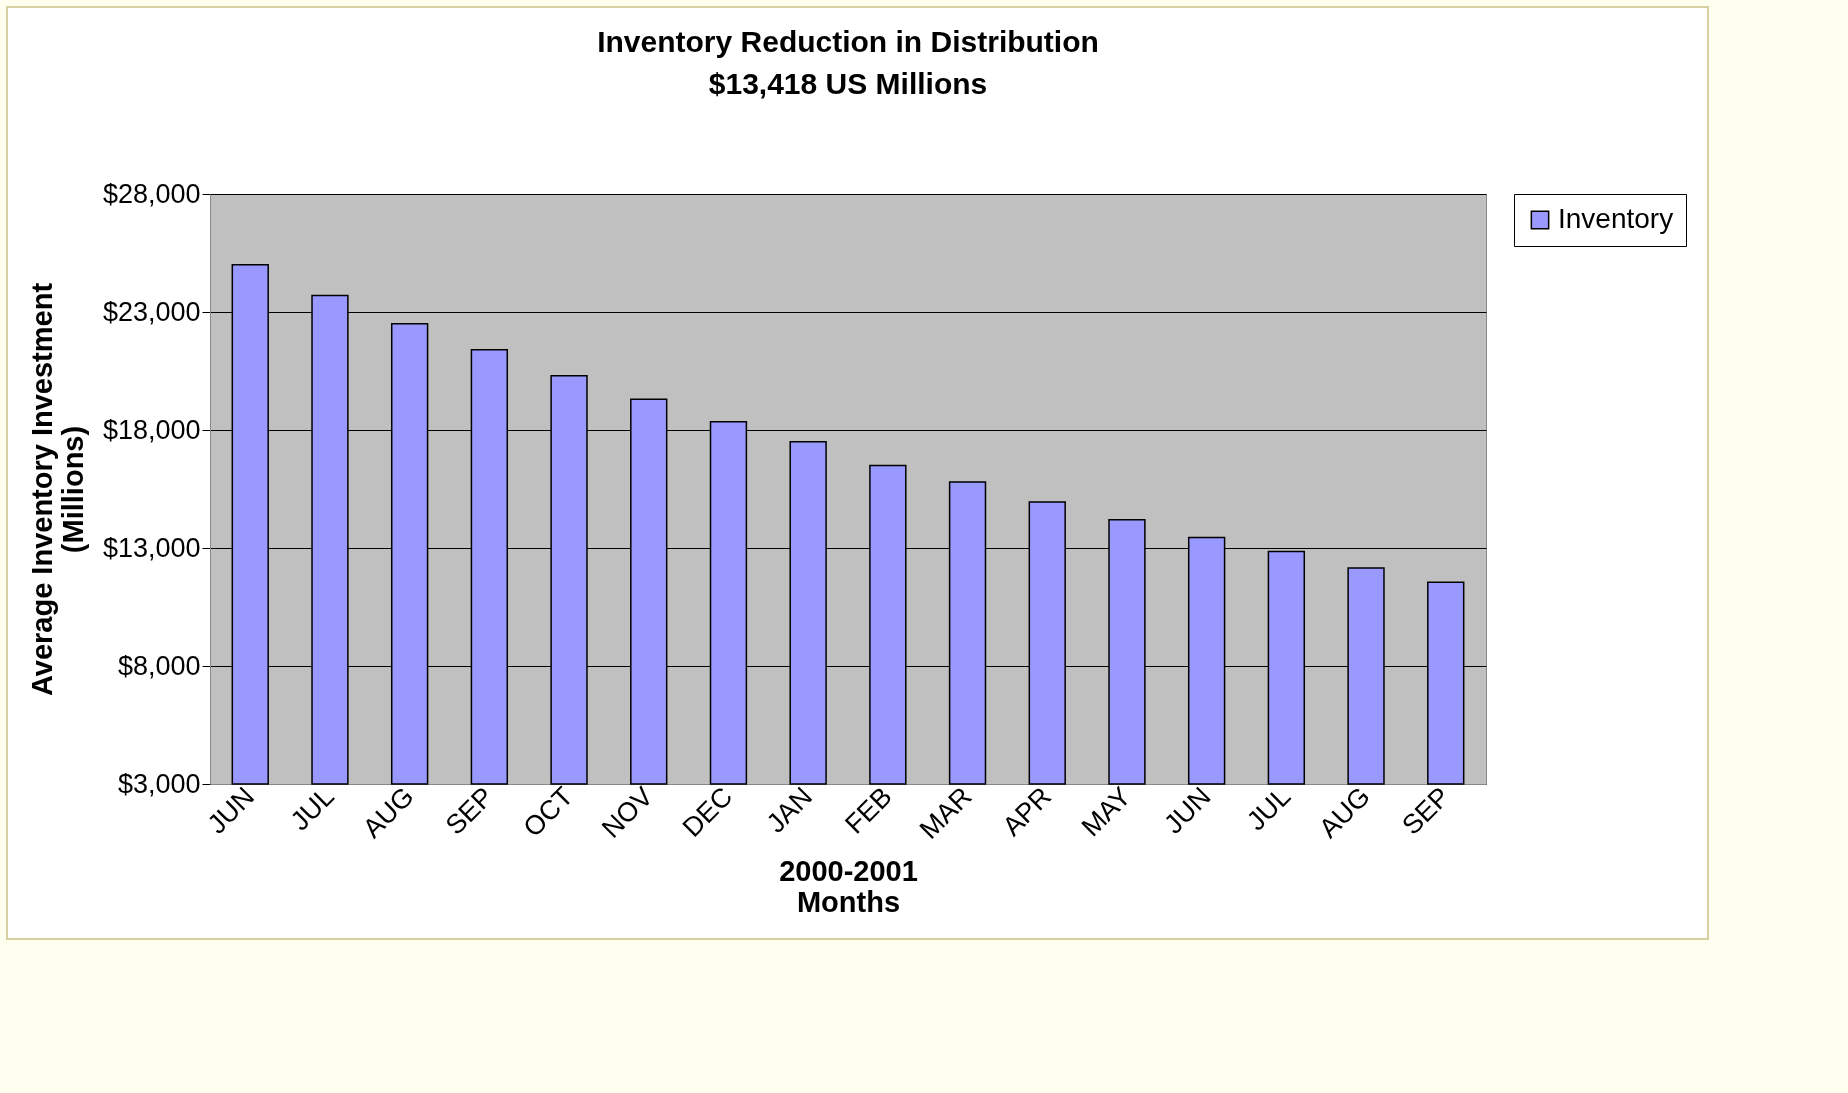 The height and width of the screenshot is (1093, 1848). What do you see at coordinates (1616, 218) in the screenshot?
I see `legend-label: Inventory` at bounding box center [1616, 218].